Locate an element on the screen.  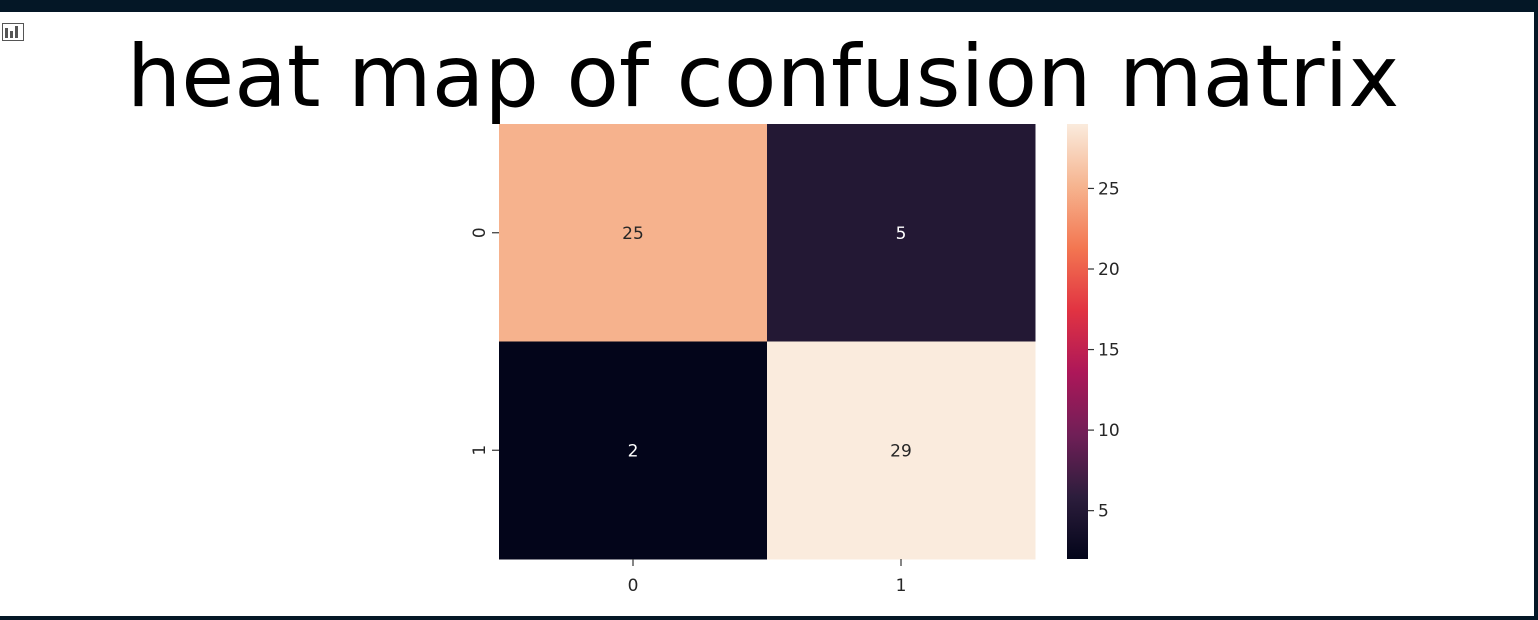
colorbar-tick-label: 20 is located at coordinates (1109, 270).